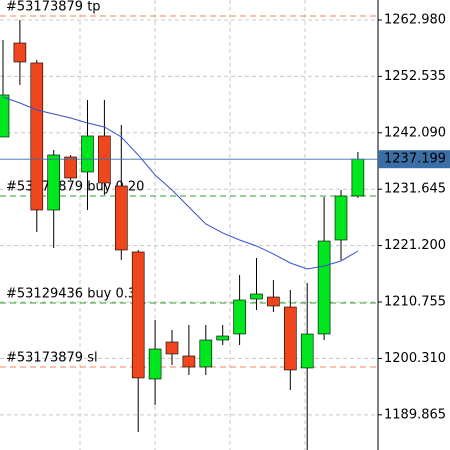  Describe the element at coordinates (415, 302) in the screenshot. I see `y-tick-label: 1210.755` at that location.